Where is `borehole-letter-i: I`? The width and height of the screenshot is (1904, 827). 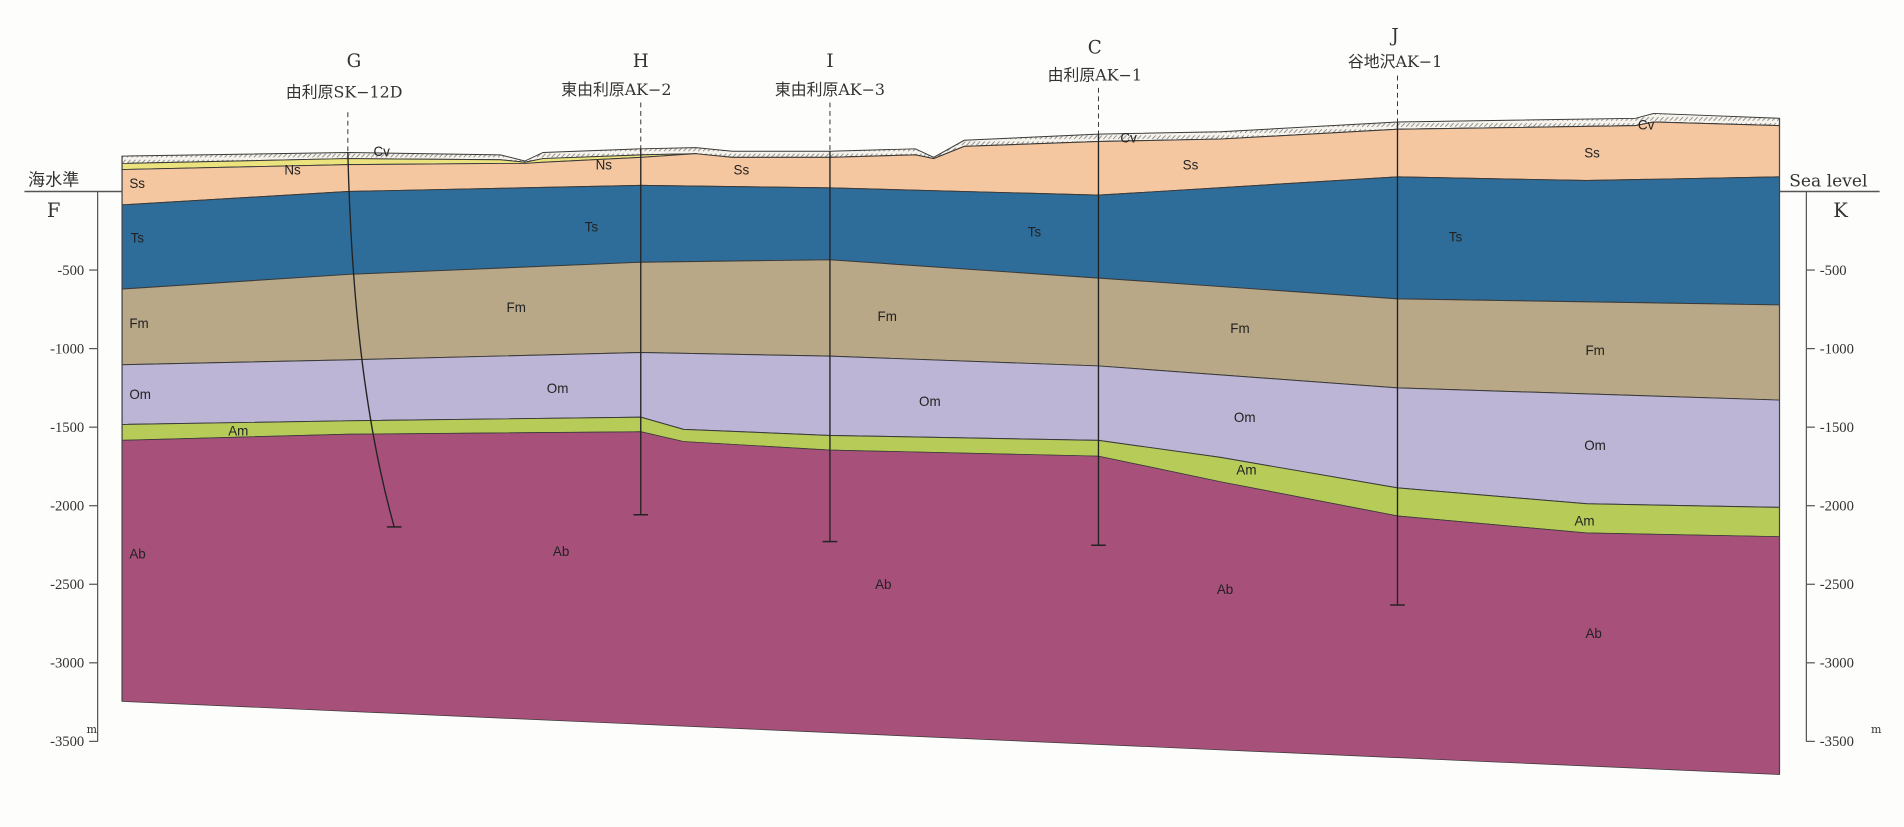
borehole-letter-i: I is located at coordinates (829, 61).